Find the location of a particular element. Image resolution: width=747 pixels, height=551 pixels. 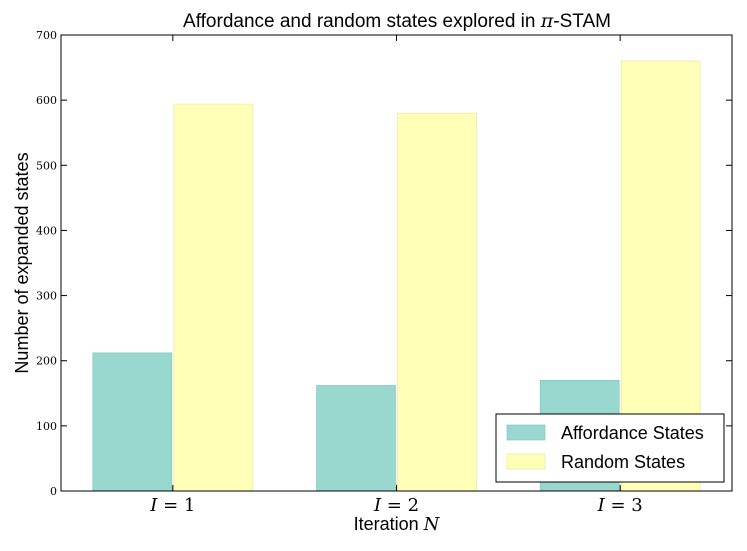

y-tick-label: 500 is located at coordinates (46, 165).